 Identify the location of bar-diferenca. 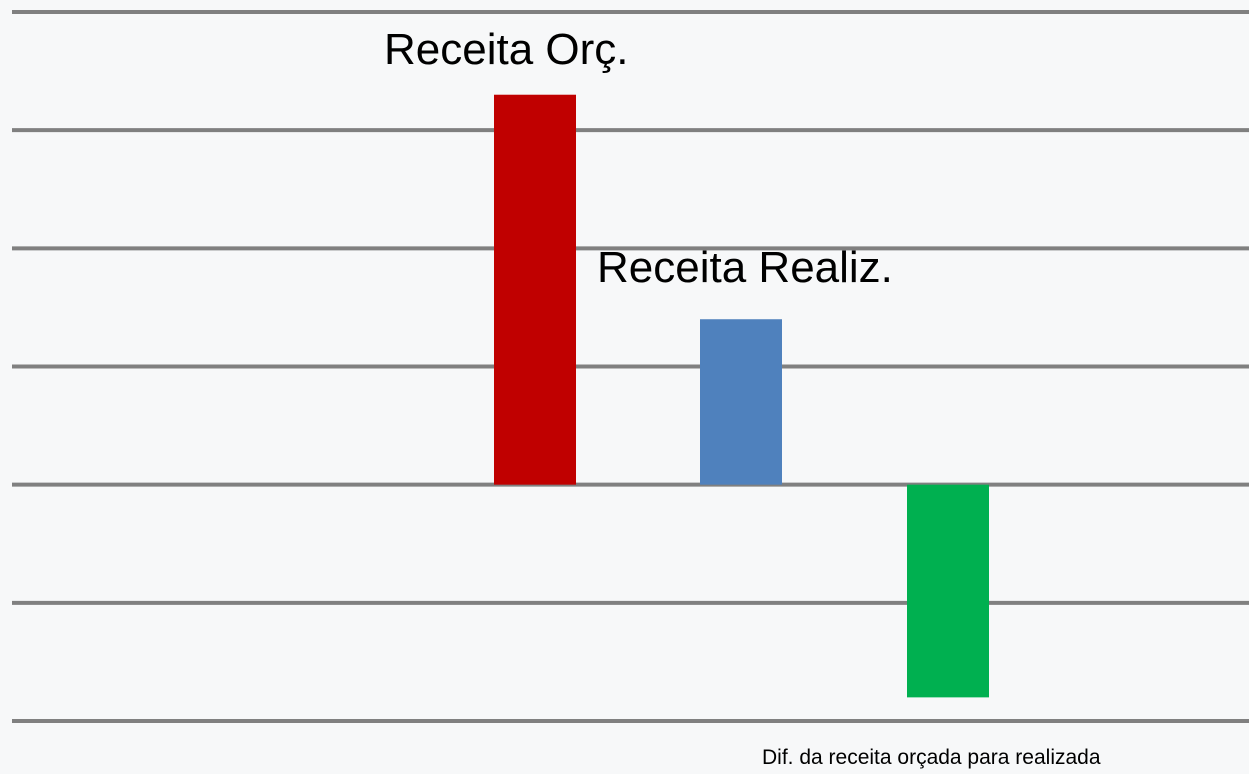
(948, 591).